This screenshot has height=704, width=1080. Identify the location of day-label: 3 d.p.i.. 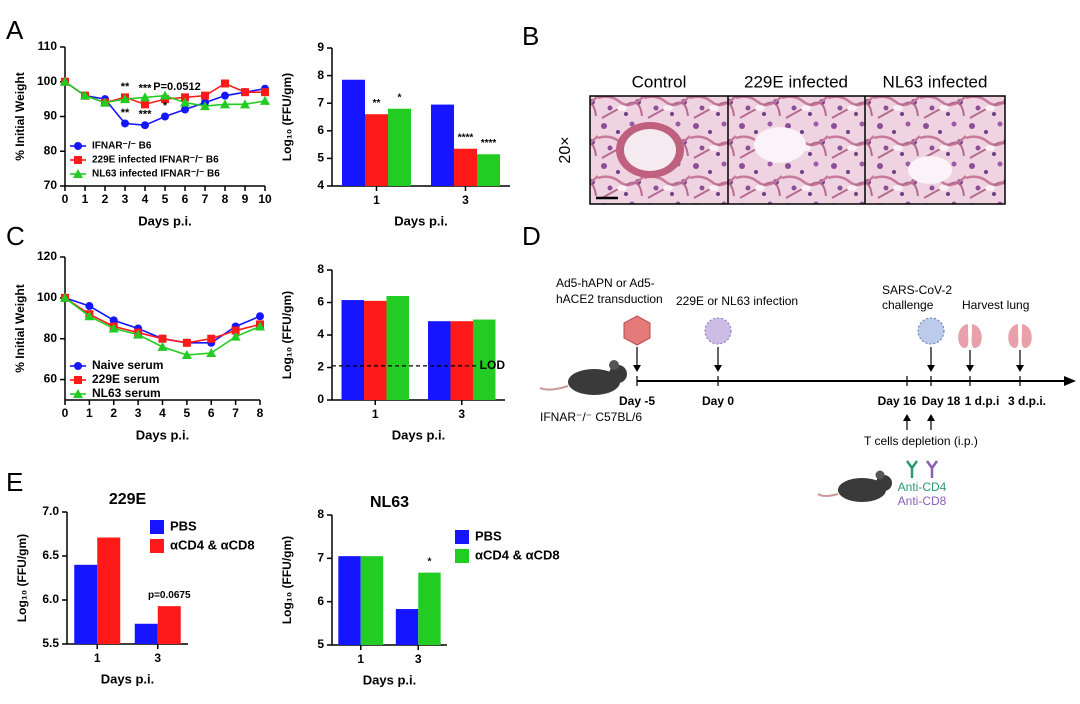
(1027, 401).